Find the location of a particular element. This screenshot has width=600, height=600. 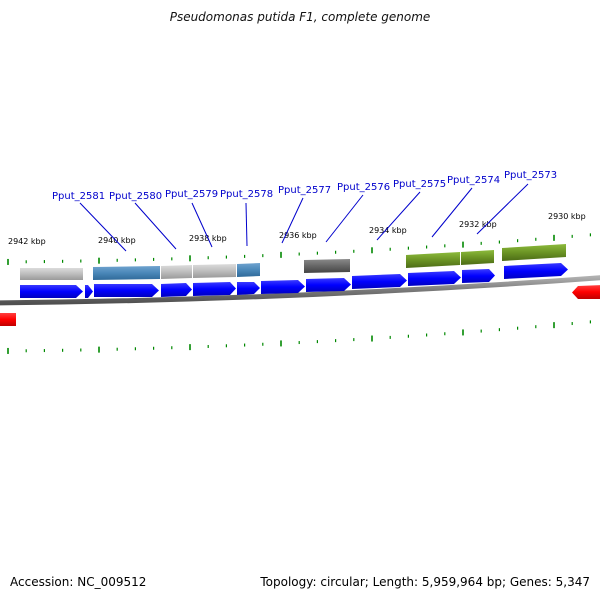

gene-label-pput-2575: Pput_2575 is located at coordinates (419, 184).